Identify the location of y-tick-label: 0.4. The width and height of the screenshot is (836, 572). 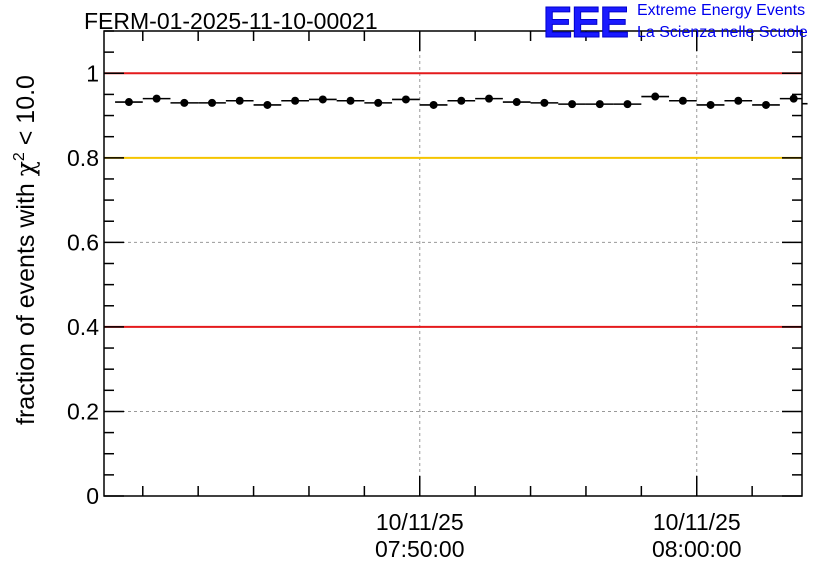
(83, 327).